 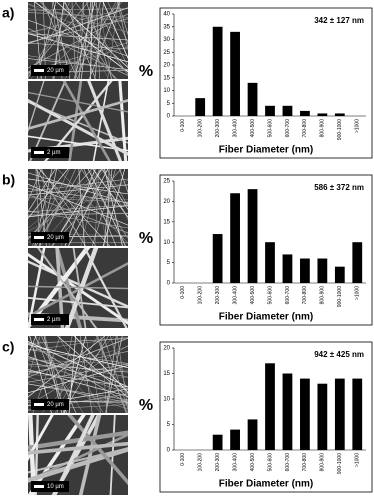 I want to click on sem-image: 10 µm, so click(x=78, y=455).